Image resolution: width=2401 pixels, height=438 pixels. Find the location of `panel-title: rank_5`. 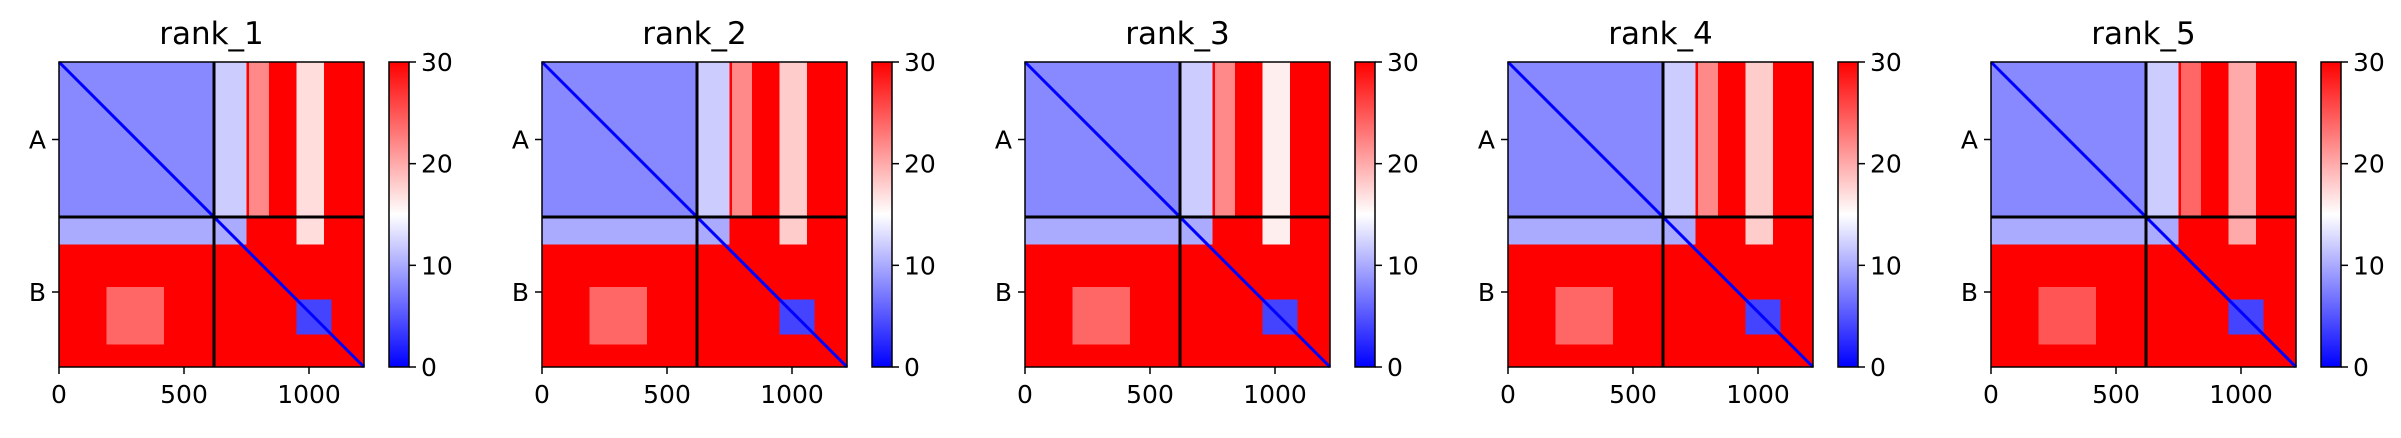

panel-title: rank_5 is located at coordinates (2143, 34).